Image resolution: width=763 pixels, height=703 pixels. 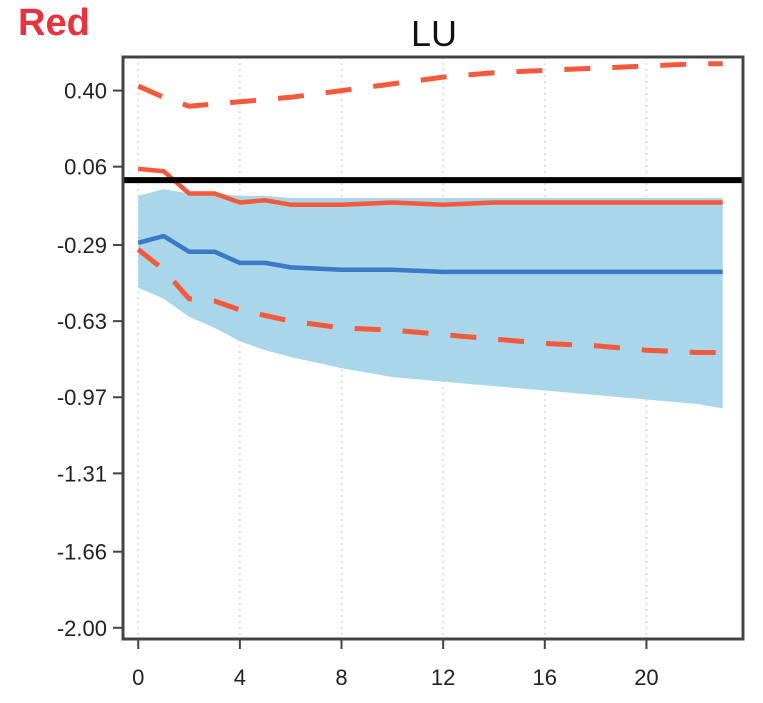 I want to click on corner-label: Red, so click(x=54, y=23).